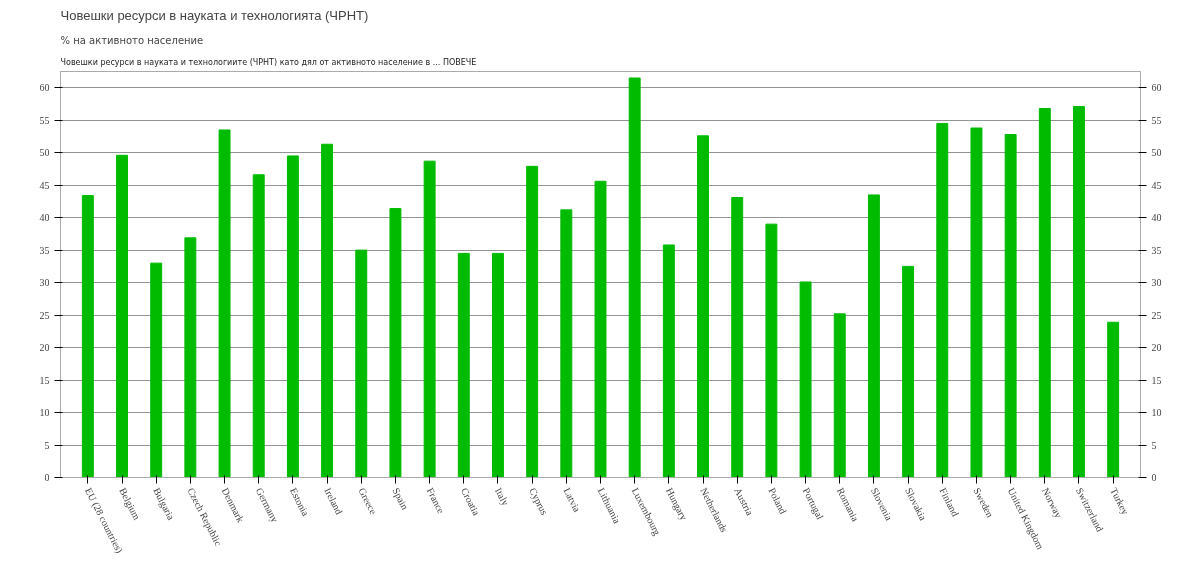 The width and height of the screenshot is (1202, 566). What do you see at coordinates (400, 499) in the screenshot?
I see `x-tick-label: Spain` at bounding box center [400, 499].